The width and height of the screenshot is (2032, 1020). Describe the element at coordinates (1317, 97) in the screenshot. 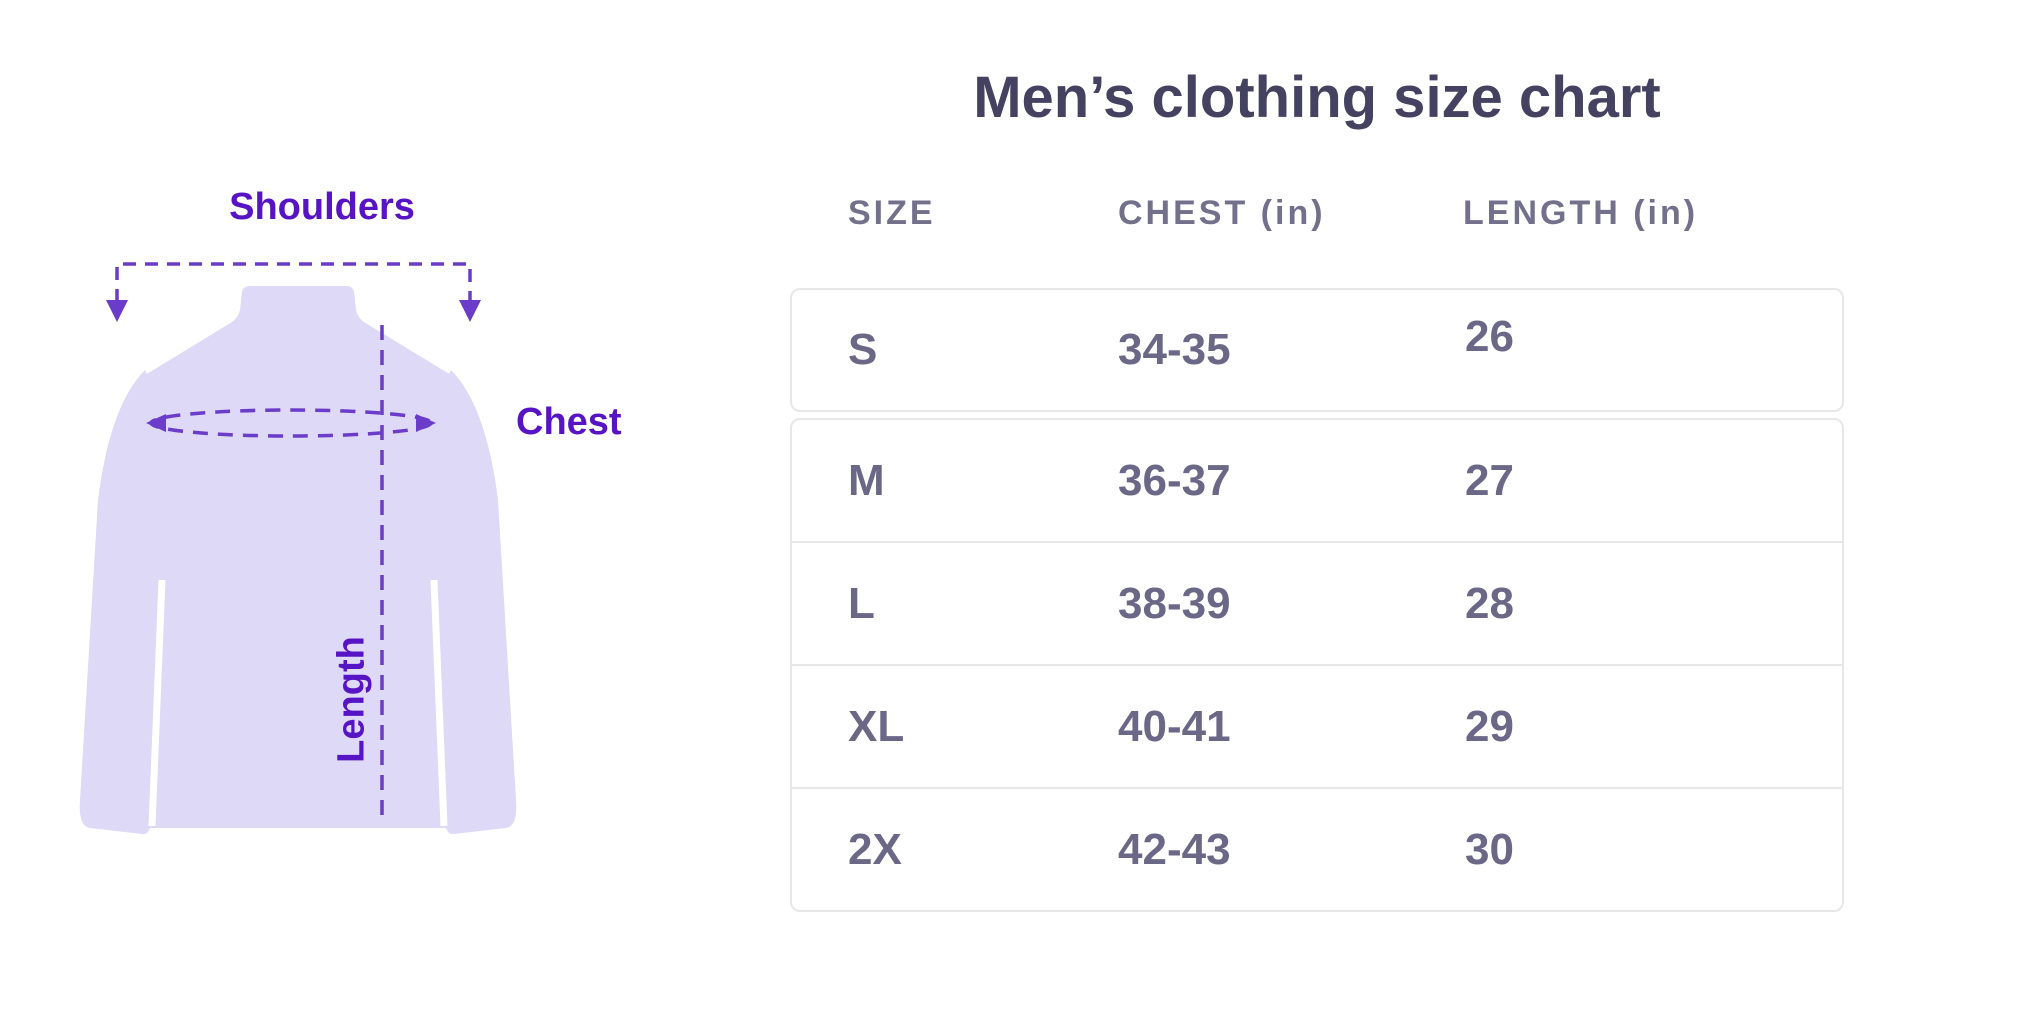

I see `page-title: Men’s clothing size chart` at that location.